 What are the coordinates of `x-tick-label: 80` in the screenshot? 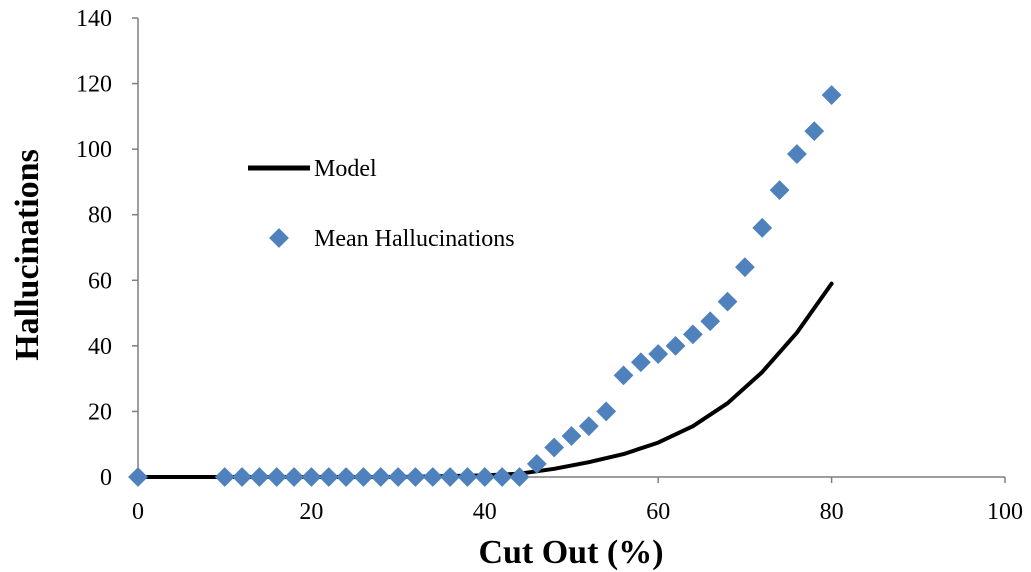 It's located at (832, 512).